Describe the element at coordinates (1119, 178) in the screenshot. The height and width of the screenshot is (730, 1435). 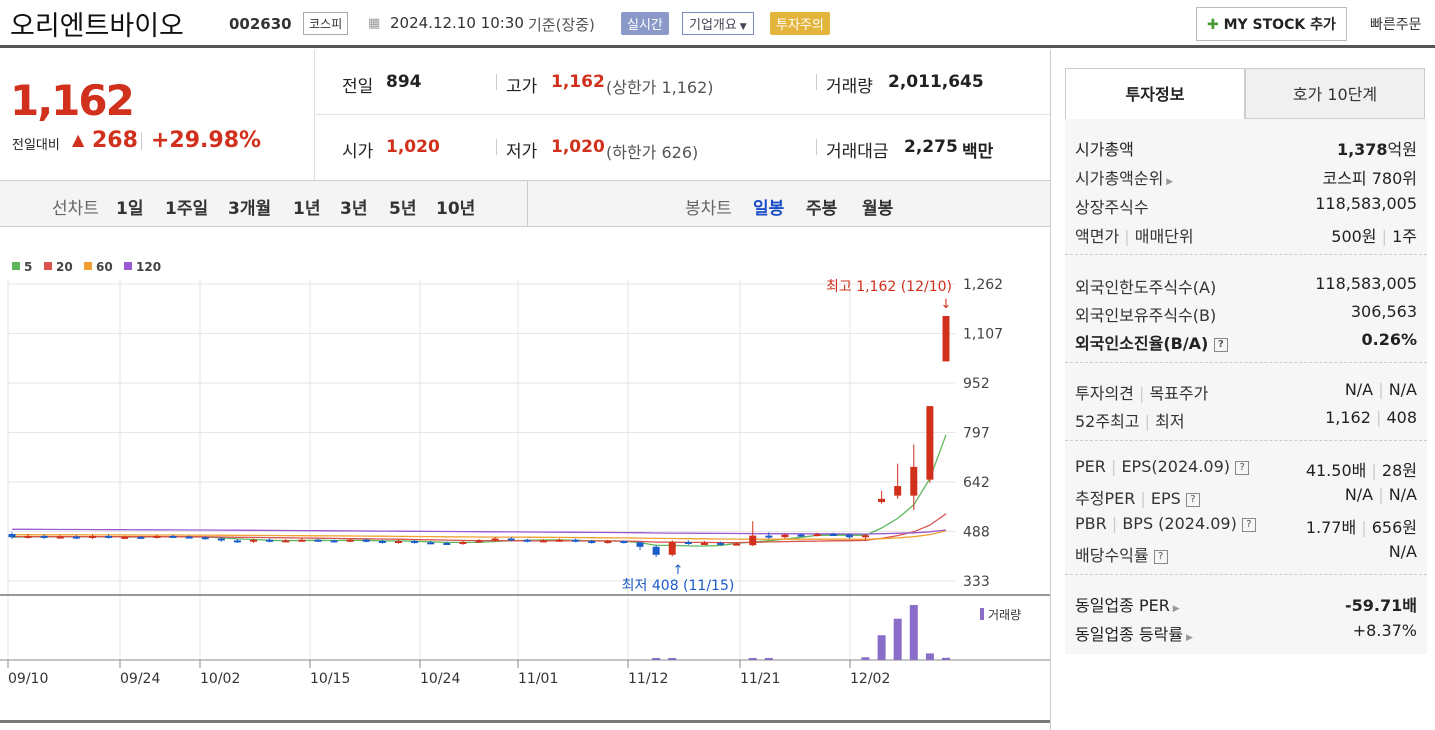
I see `rank-label: 시가총액순위` at that location.